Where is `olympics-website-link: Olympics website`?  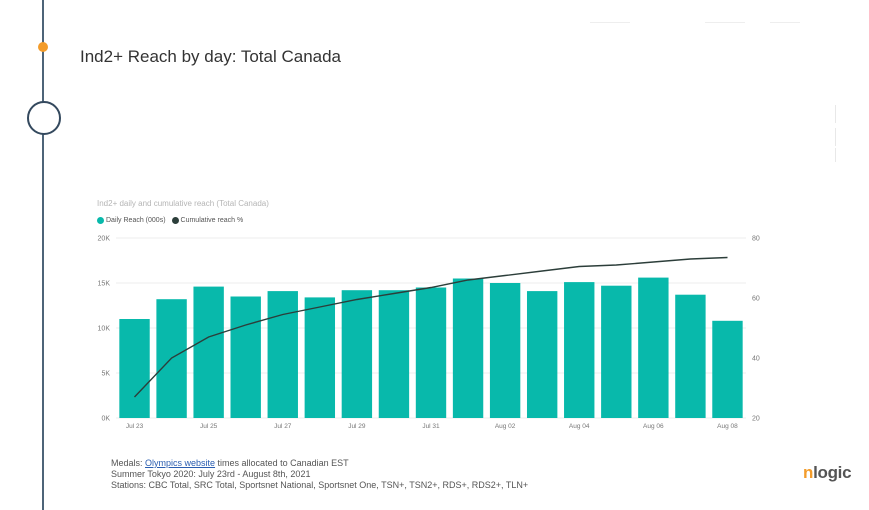 olympics-website-link: Olympics website is located at coordinates (180, 463).